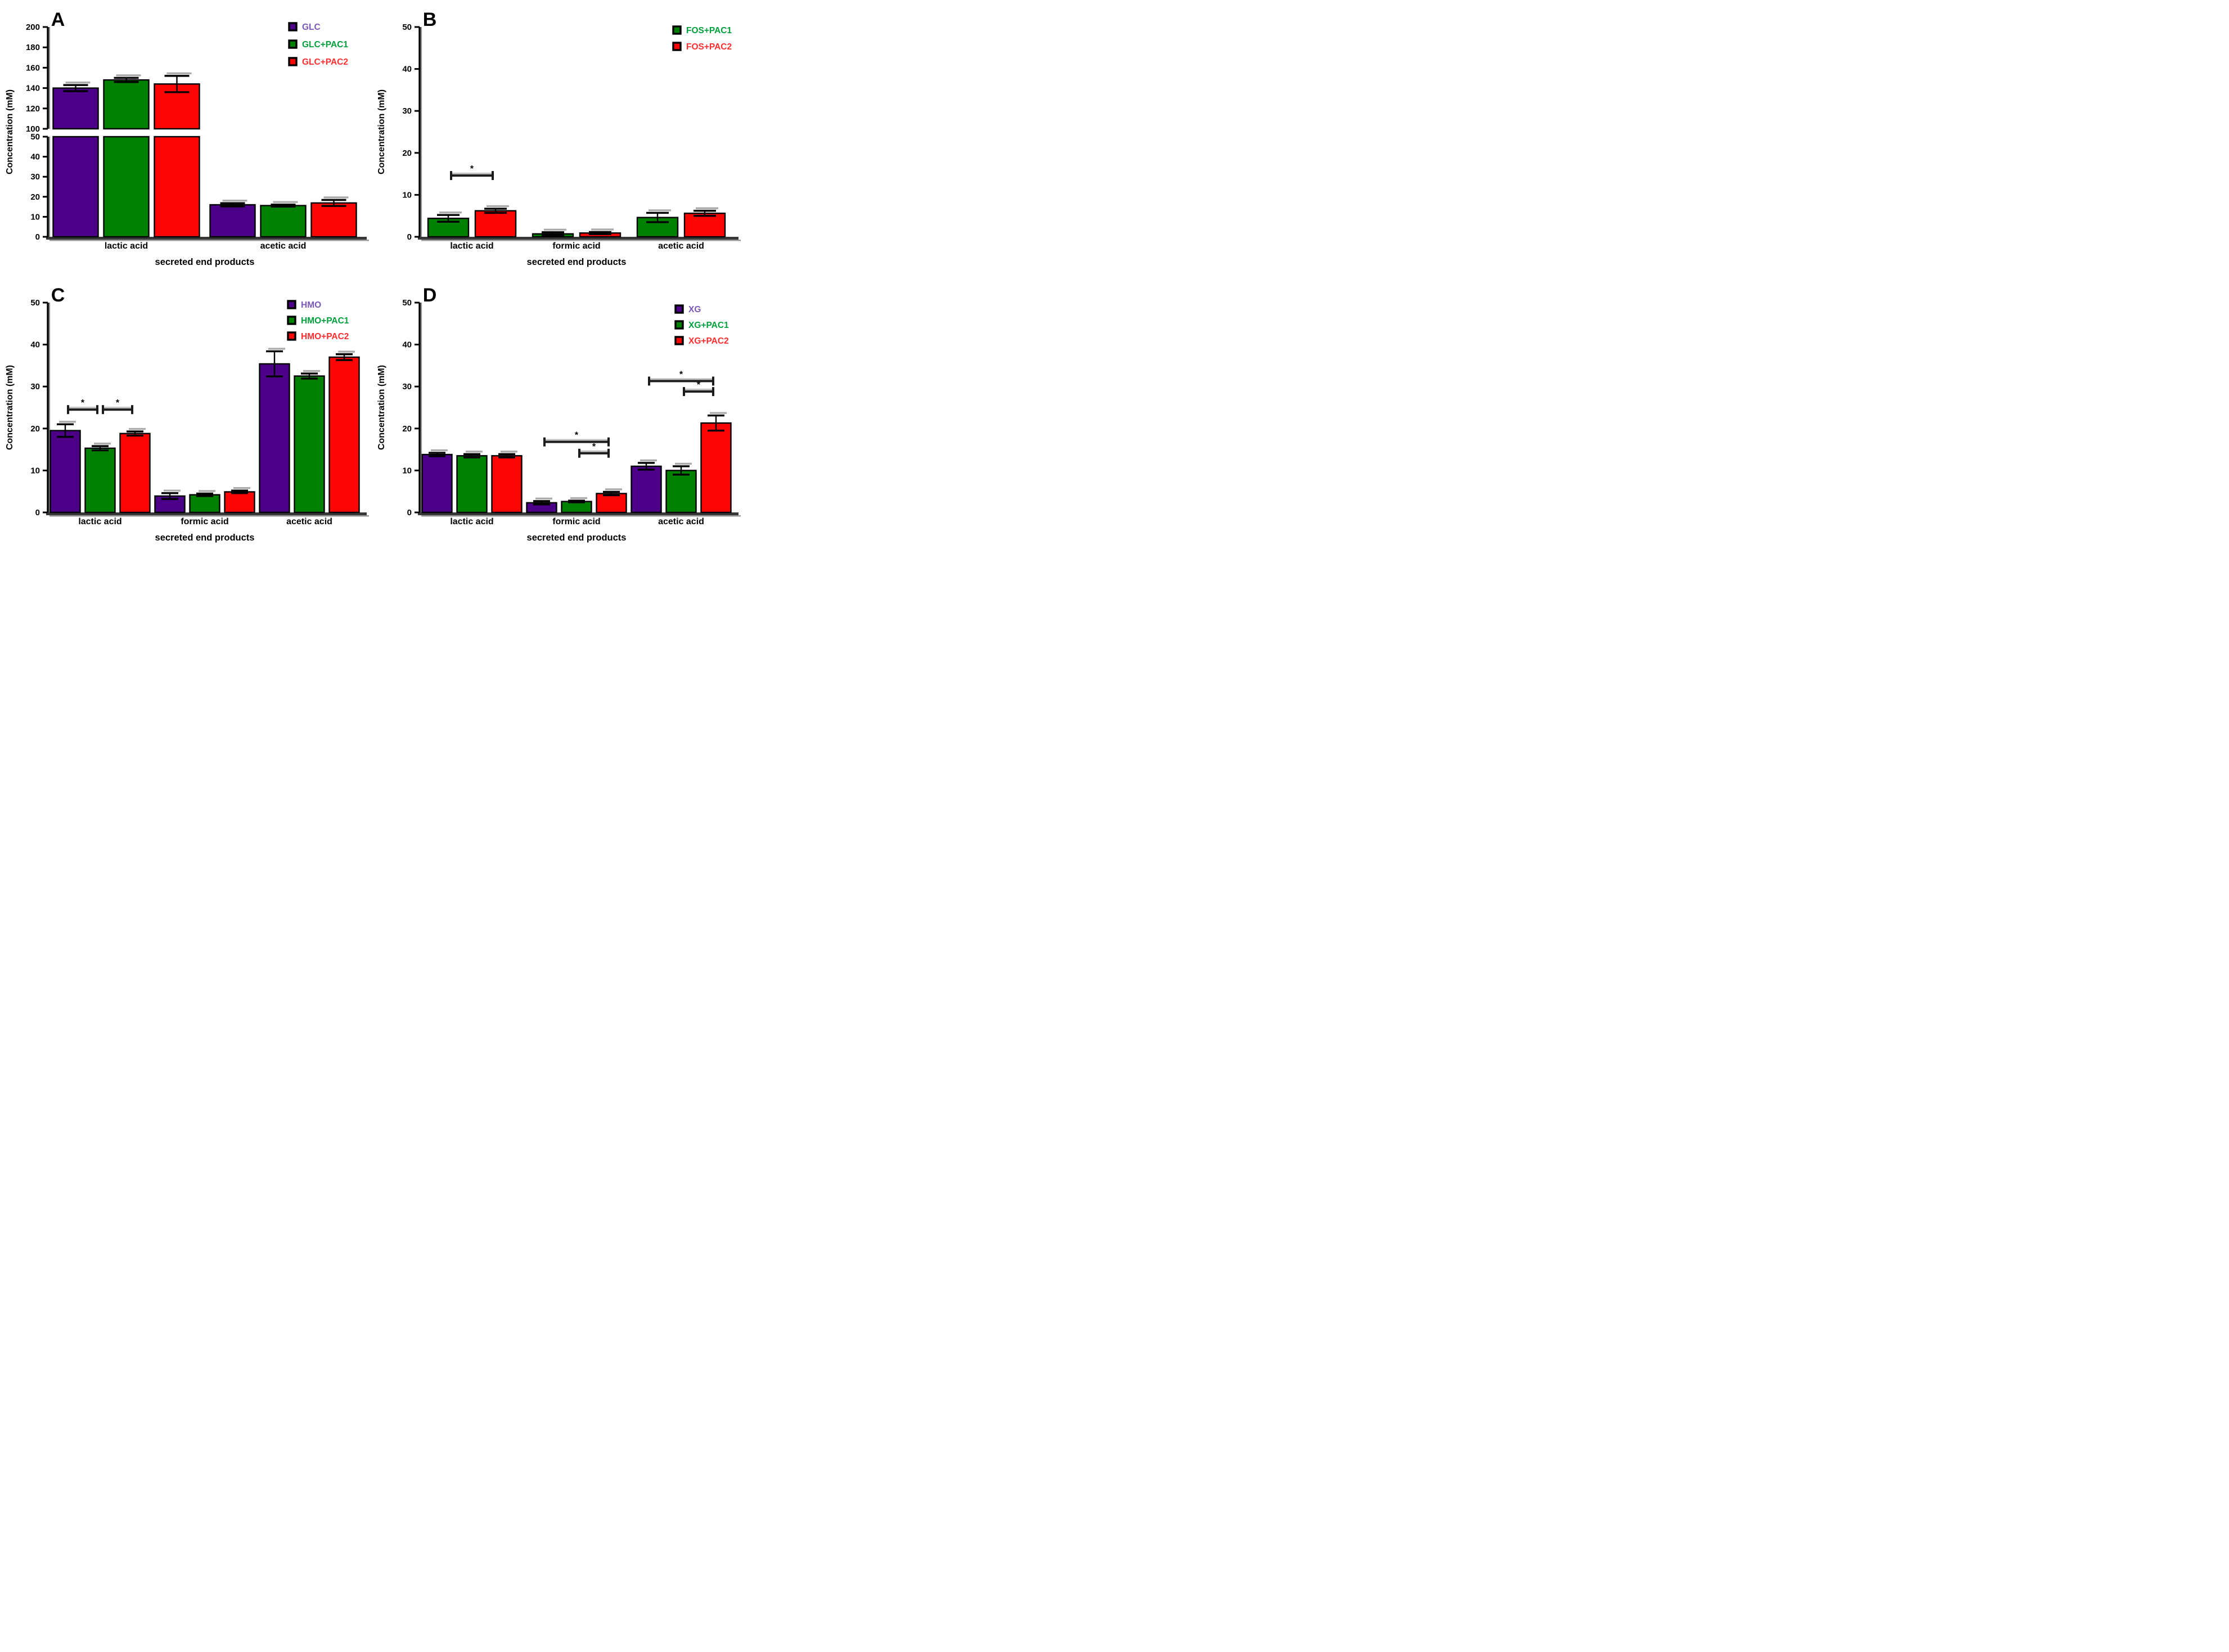  Describe the element at coordinates (33, 129) in the screenshot. I see `y-tick-label: 100` at that location.